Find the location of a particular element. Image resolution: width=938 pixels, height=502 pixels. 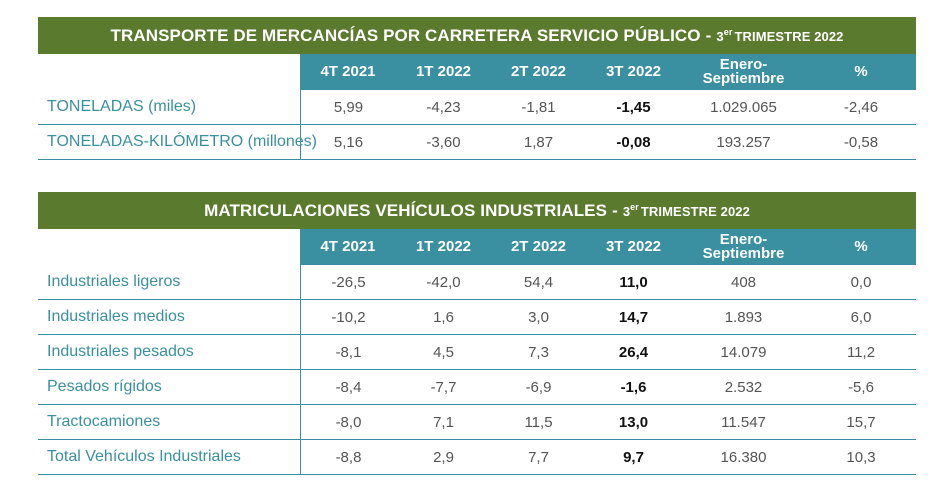

row-label: Industriales pesados is located at coordinates (120, 351).